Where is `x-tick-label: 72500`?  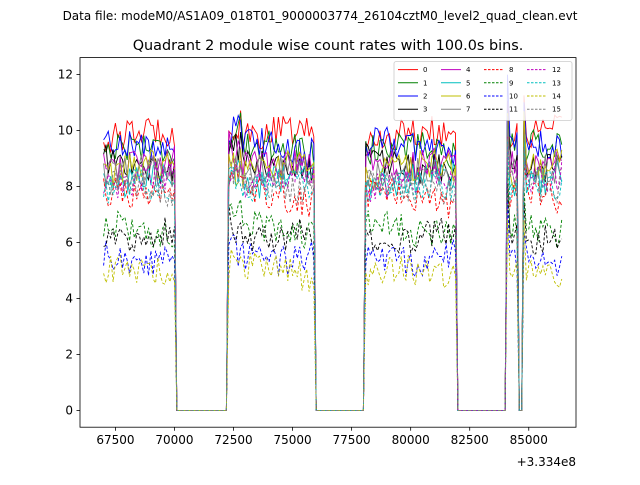
x-tick-label: 72500 is located at coordinates (233, 440).